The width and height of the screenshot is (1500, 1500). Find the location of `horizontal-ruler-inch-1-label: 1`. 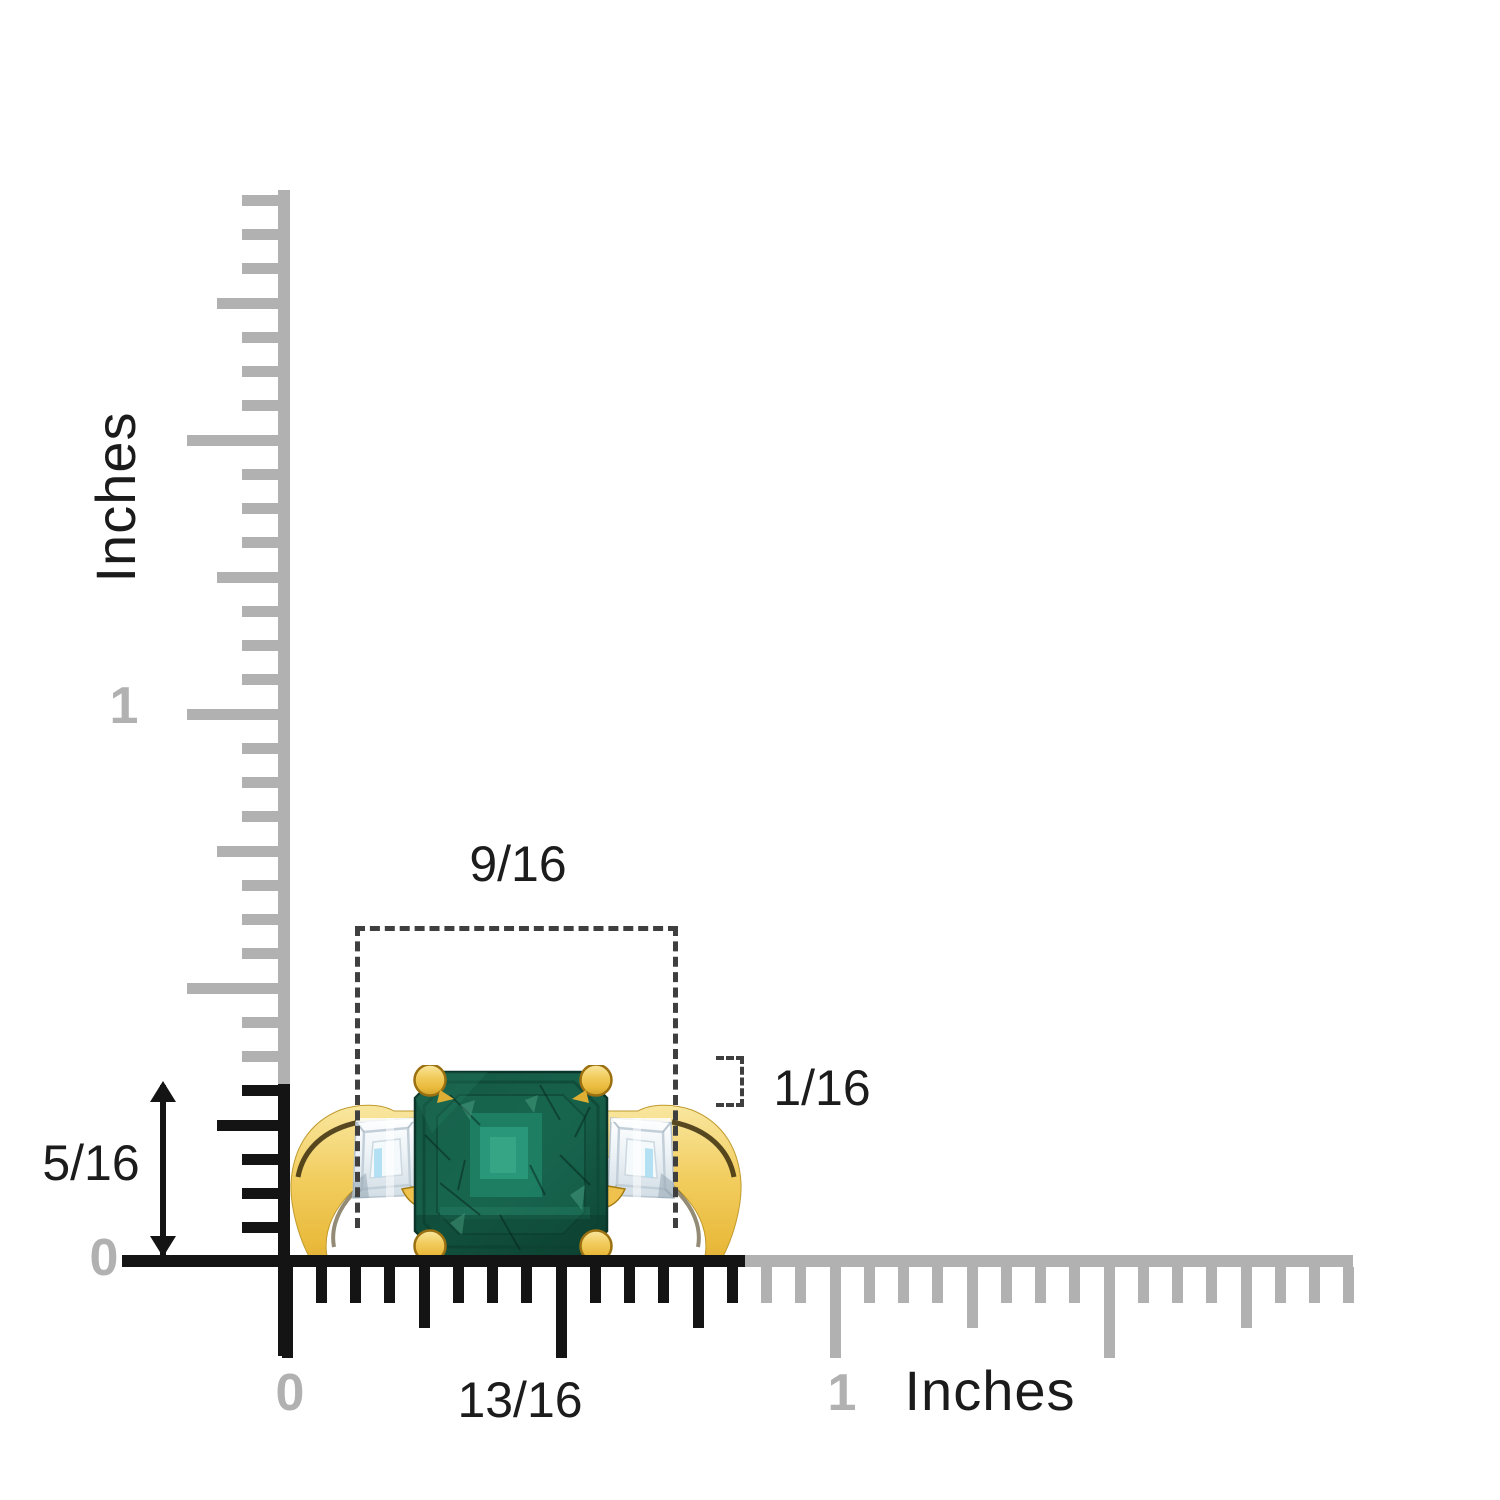

horizontal-ruler-inch-1-label: 1 is located at coordinates (842, 1393).